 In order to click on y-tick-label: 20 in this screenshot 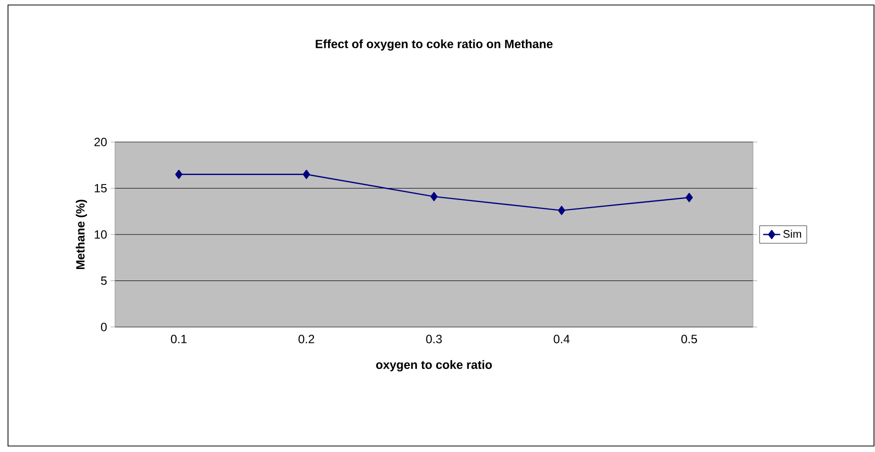, I will do `click(100, 142)`.